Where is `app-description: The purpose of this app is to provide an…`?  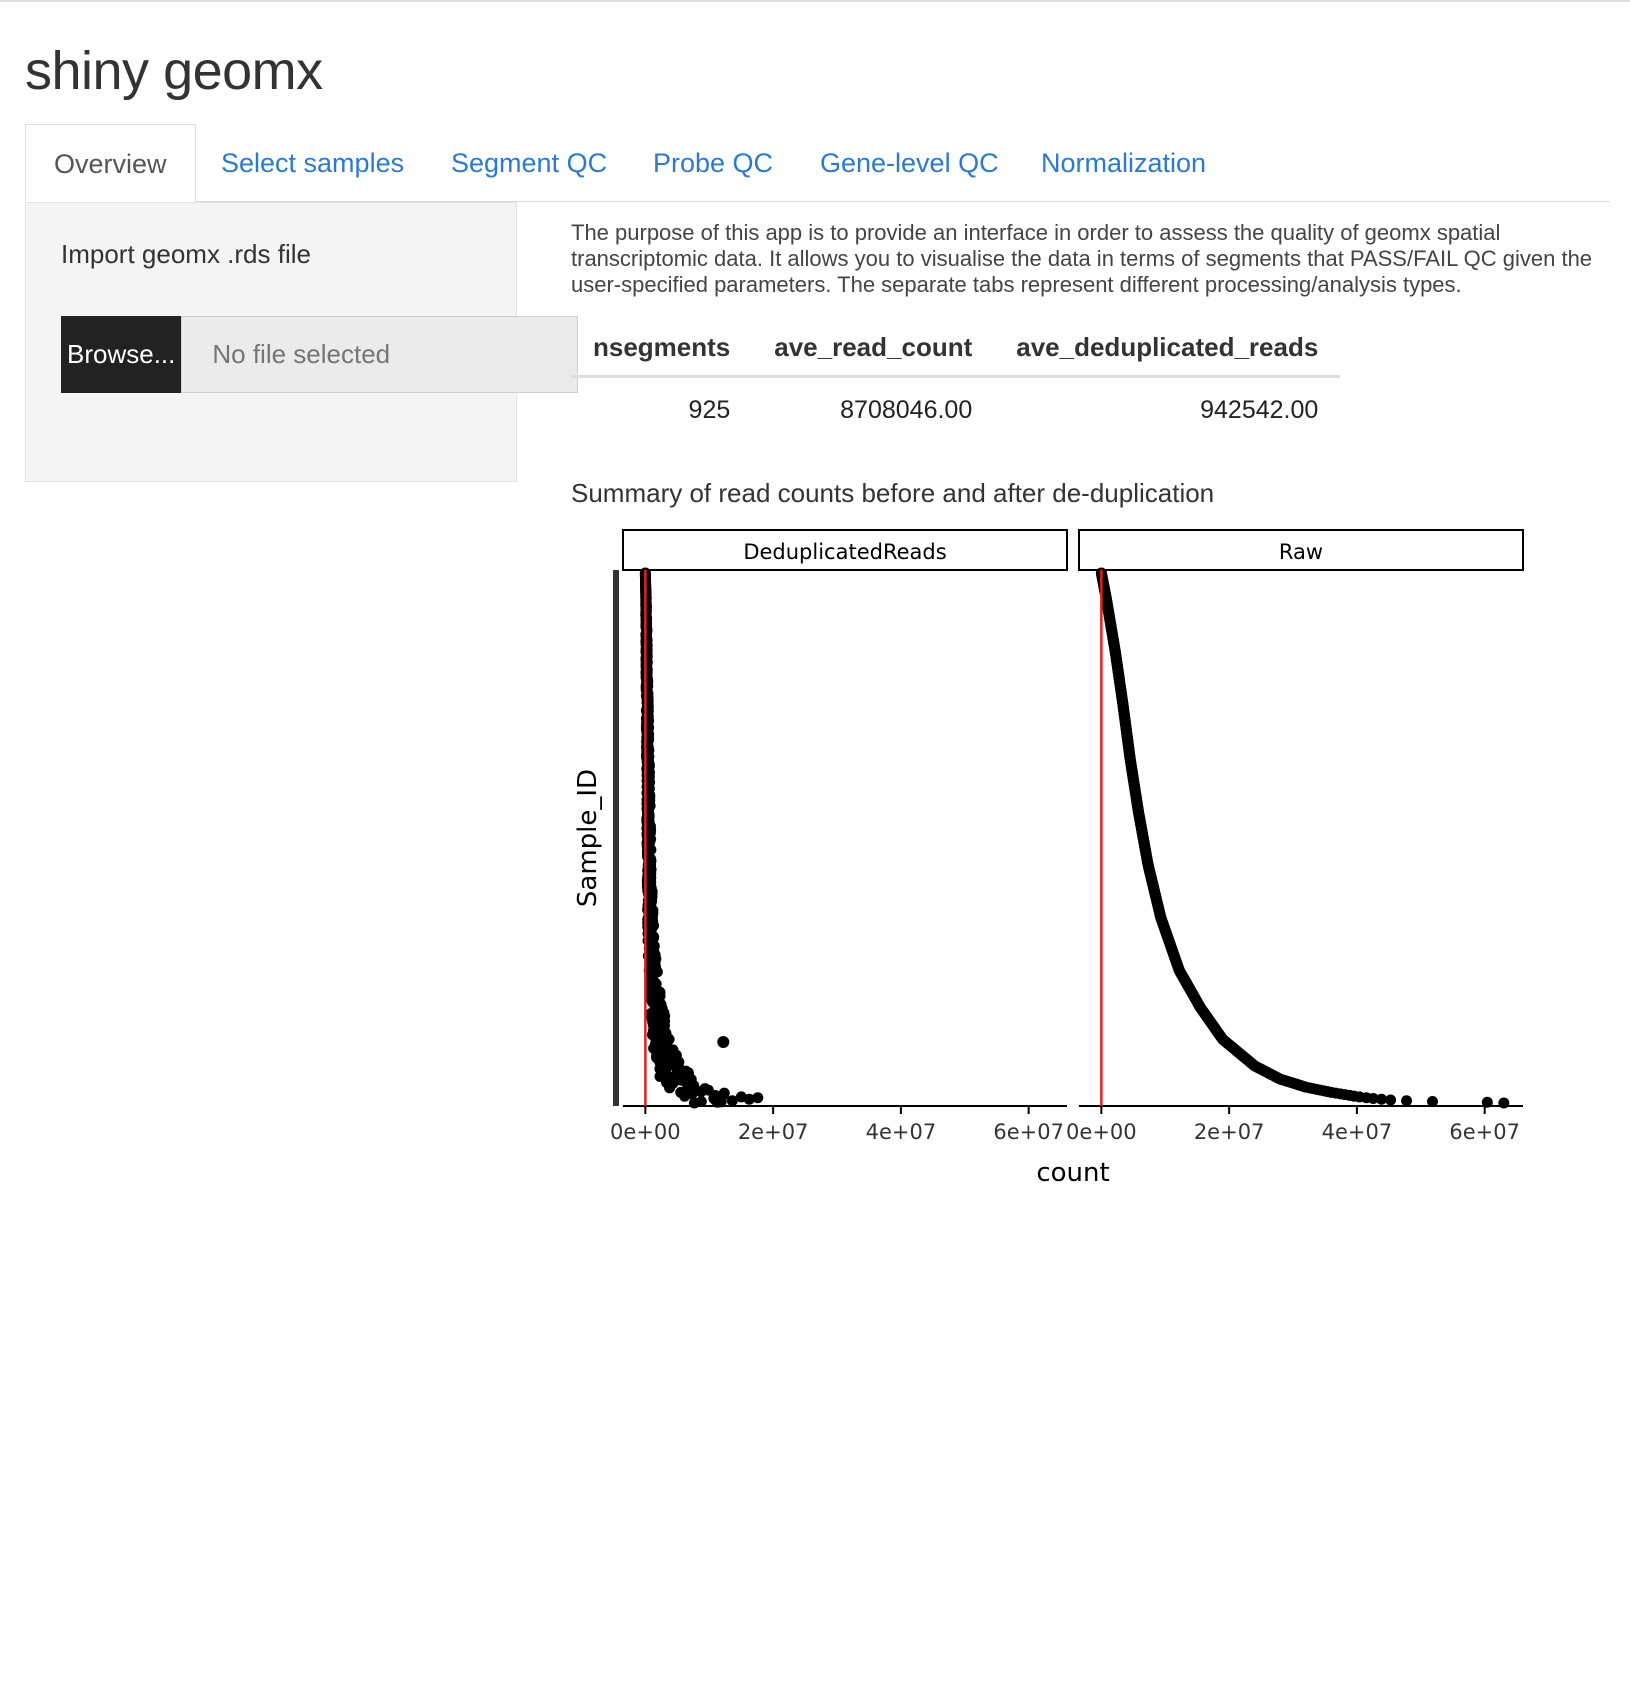 app-description: The purpose of this app is to provide an… is located at coordinates (1082, 258).